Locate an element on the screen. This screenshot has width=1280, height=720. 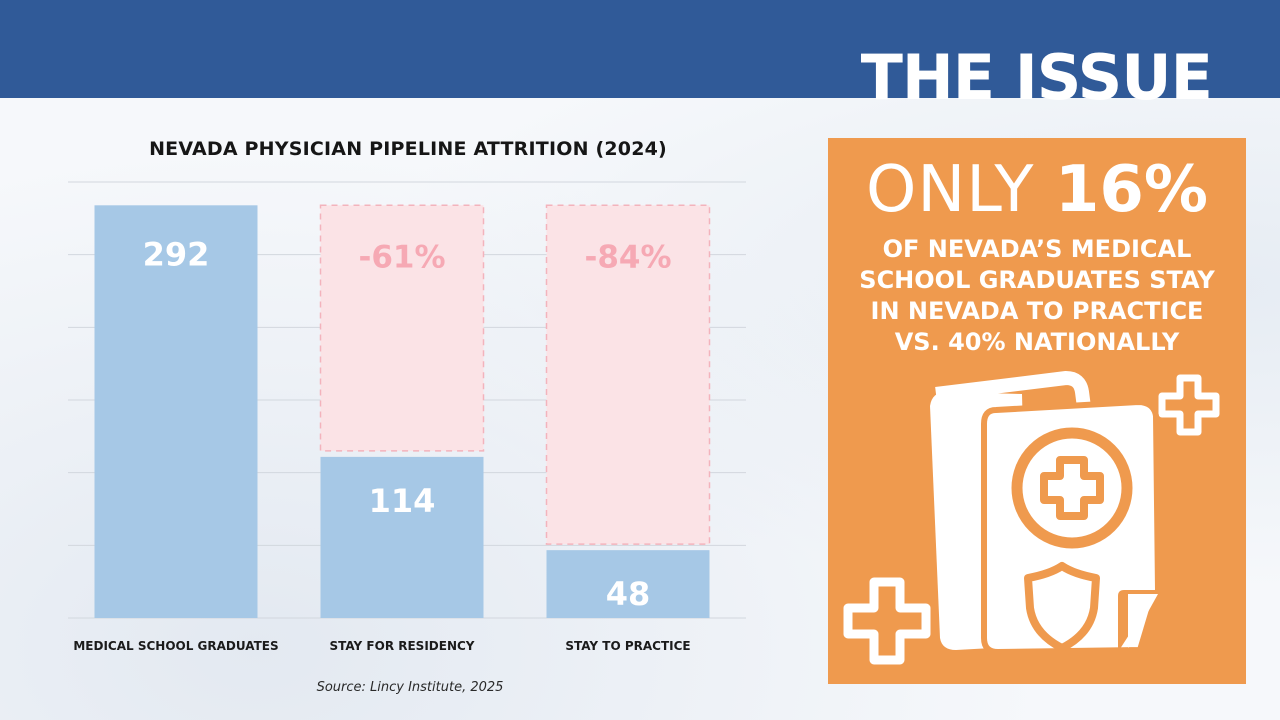
bar-value-label: 292 is located at coordinates (176, 254).